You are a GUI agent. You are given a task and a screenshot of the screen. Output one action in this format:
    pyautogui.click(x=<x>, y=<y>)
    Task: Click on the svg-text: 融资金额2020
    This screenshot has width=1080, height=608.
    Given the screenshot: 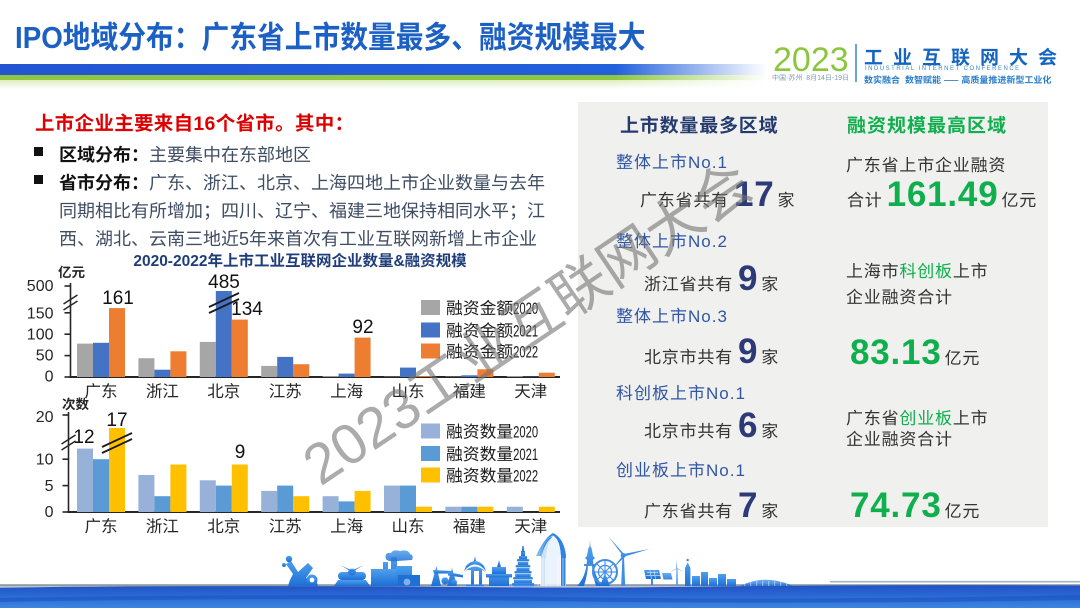 What is the action you would take?
    pyautogui.click(x=492, y=307)
    